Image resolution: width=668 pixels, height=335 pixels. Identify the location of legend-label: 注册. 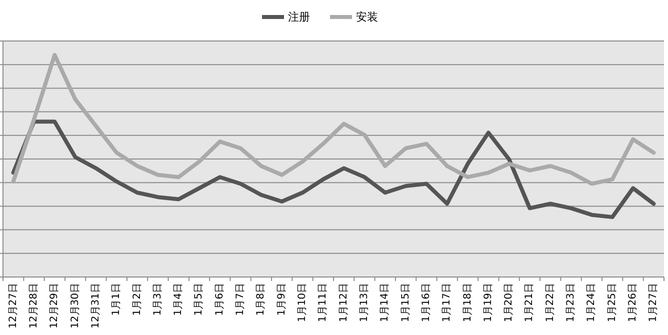
(299, 17).